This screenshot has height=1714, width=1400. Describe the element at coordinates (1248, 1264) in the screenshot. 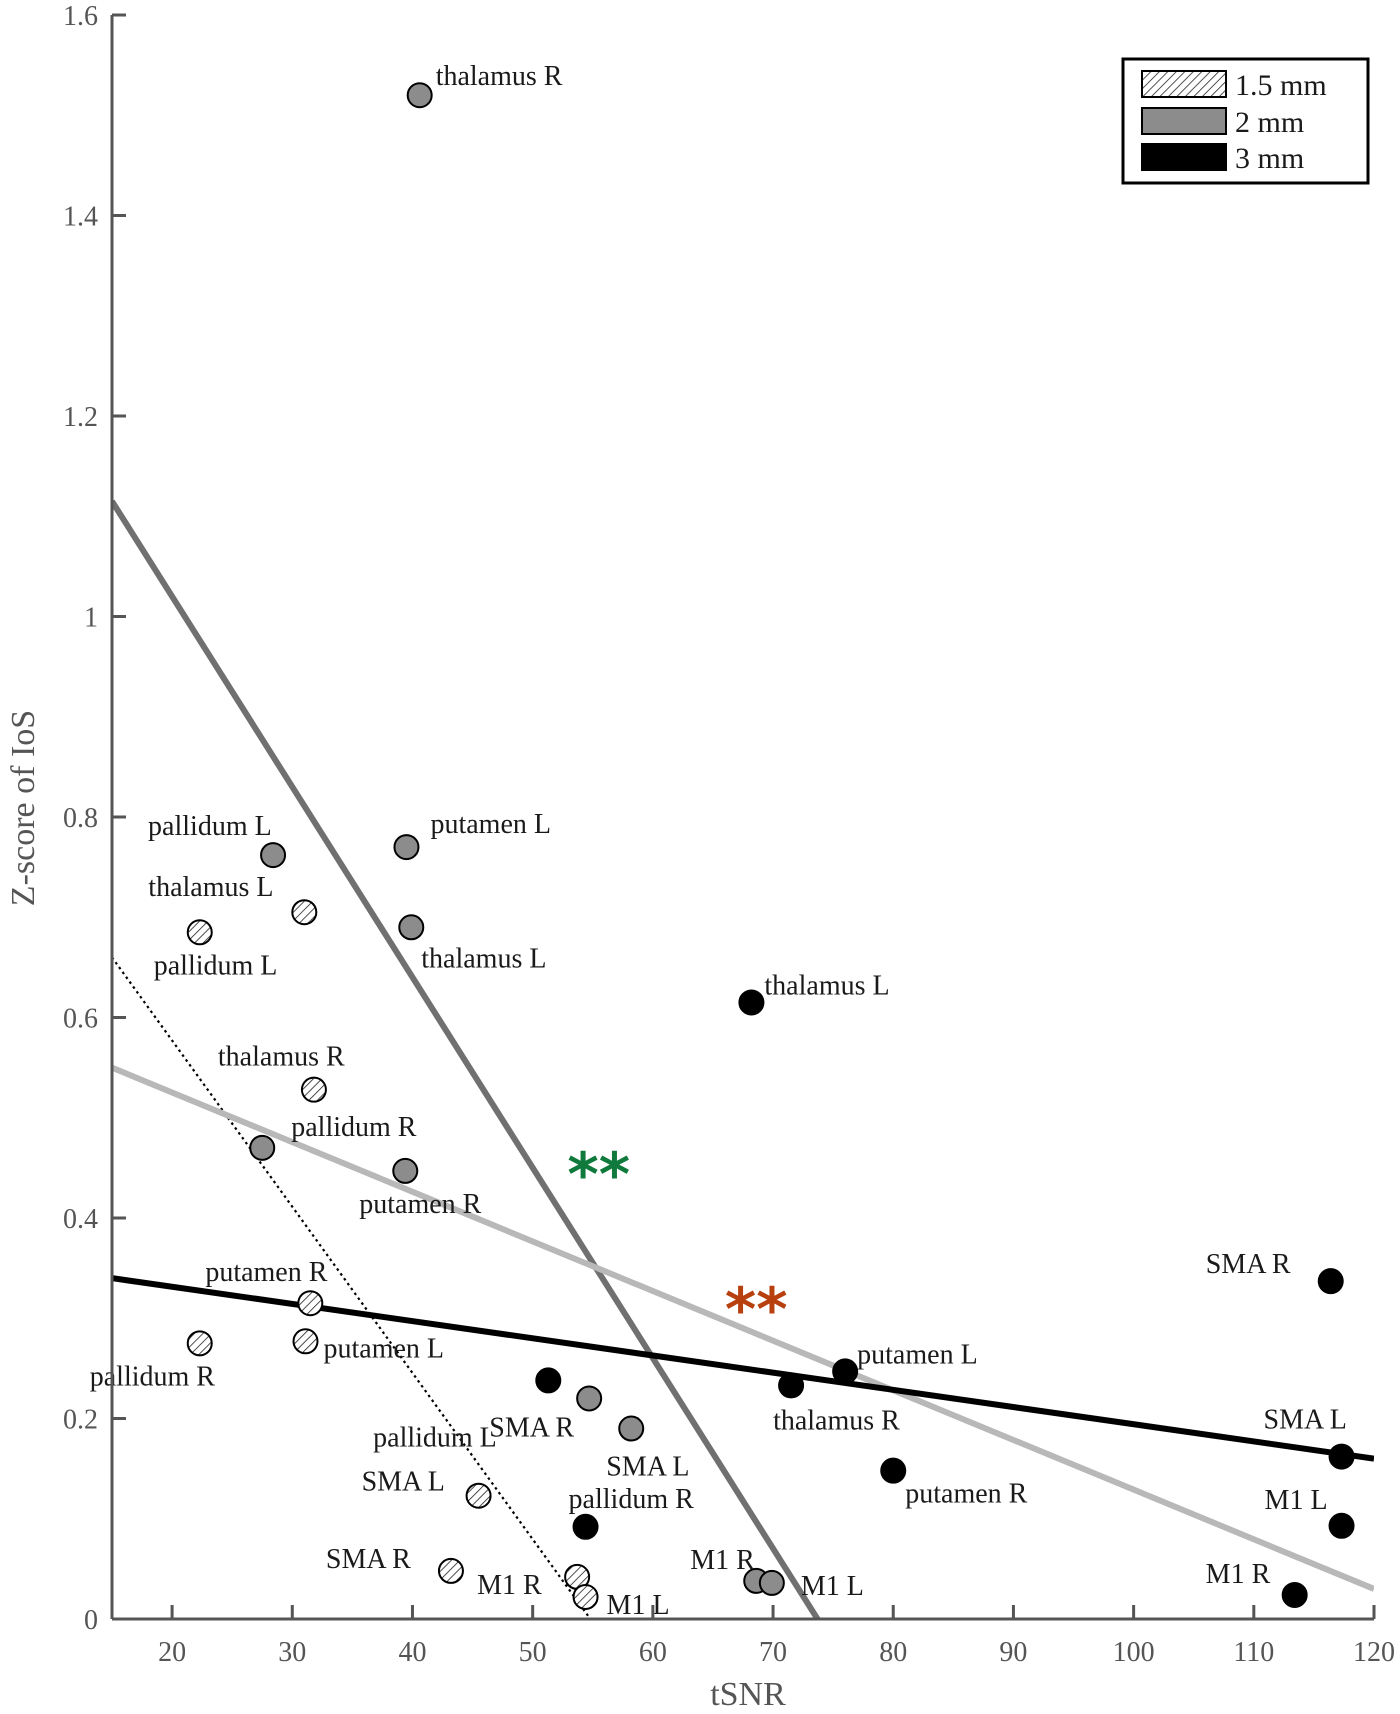

I see `point-label-black-1: SMA R` at that location.